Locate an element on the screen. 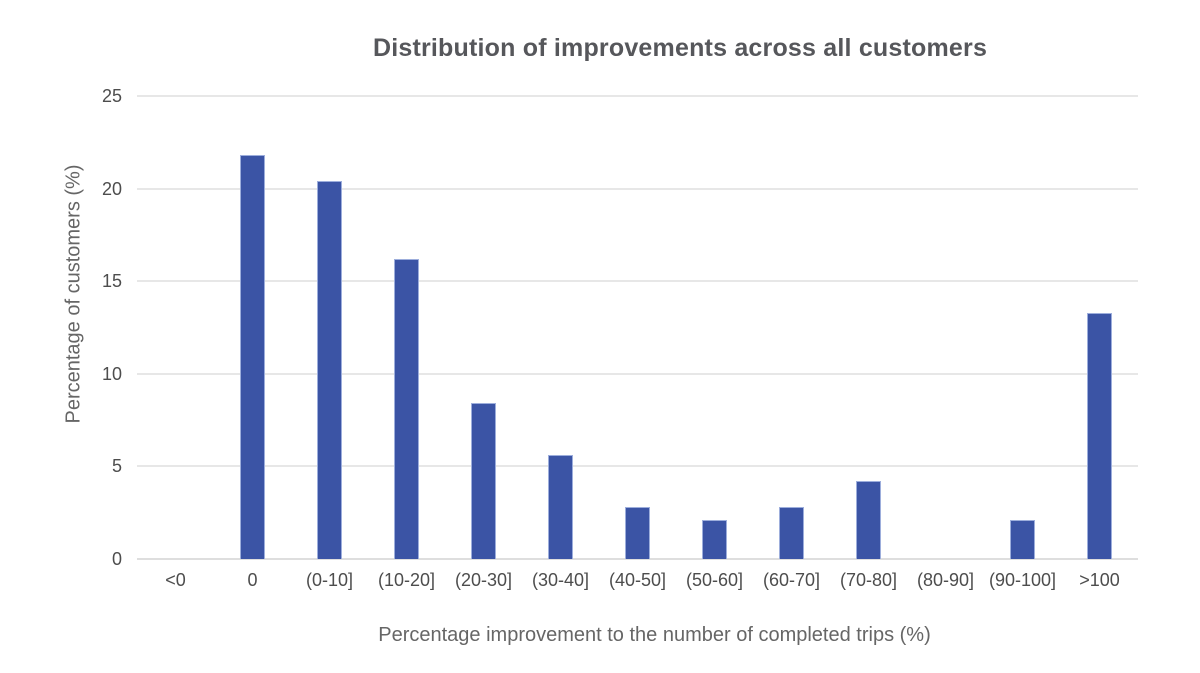  x-axis-line is located at coordinates (637, 559).